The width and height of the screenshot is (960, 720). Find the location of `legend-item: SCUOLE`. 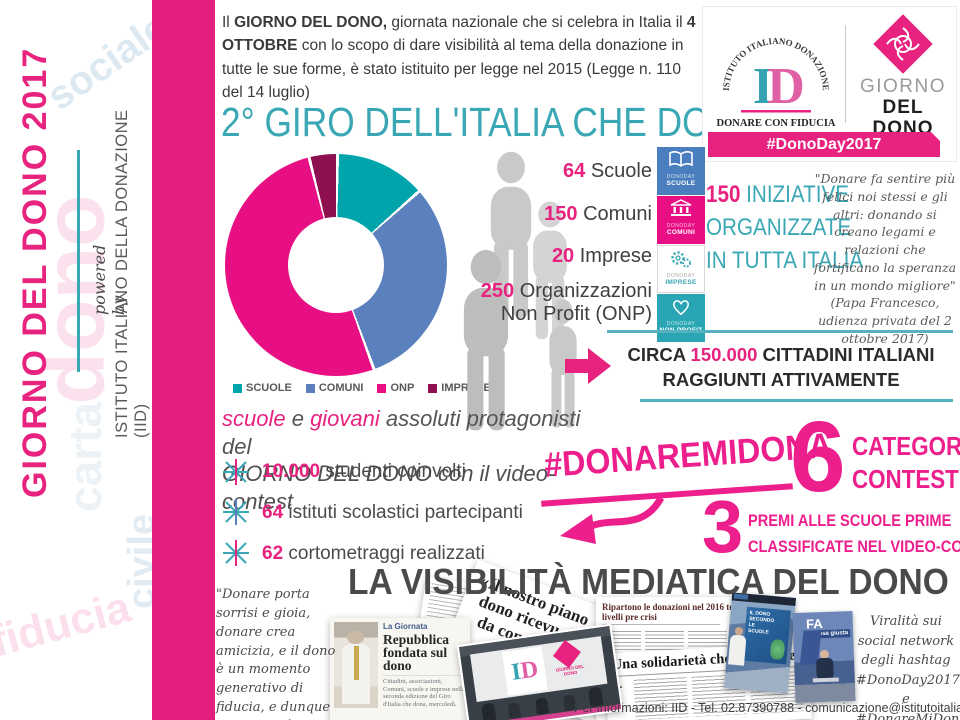

legend-item: SCUOLE is located at coordinates (262, 388).